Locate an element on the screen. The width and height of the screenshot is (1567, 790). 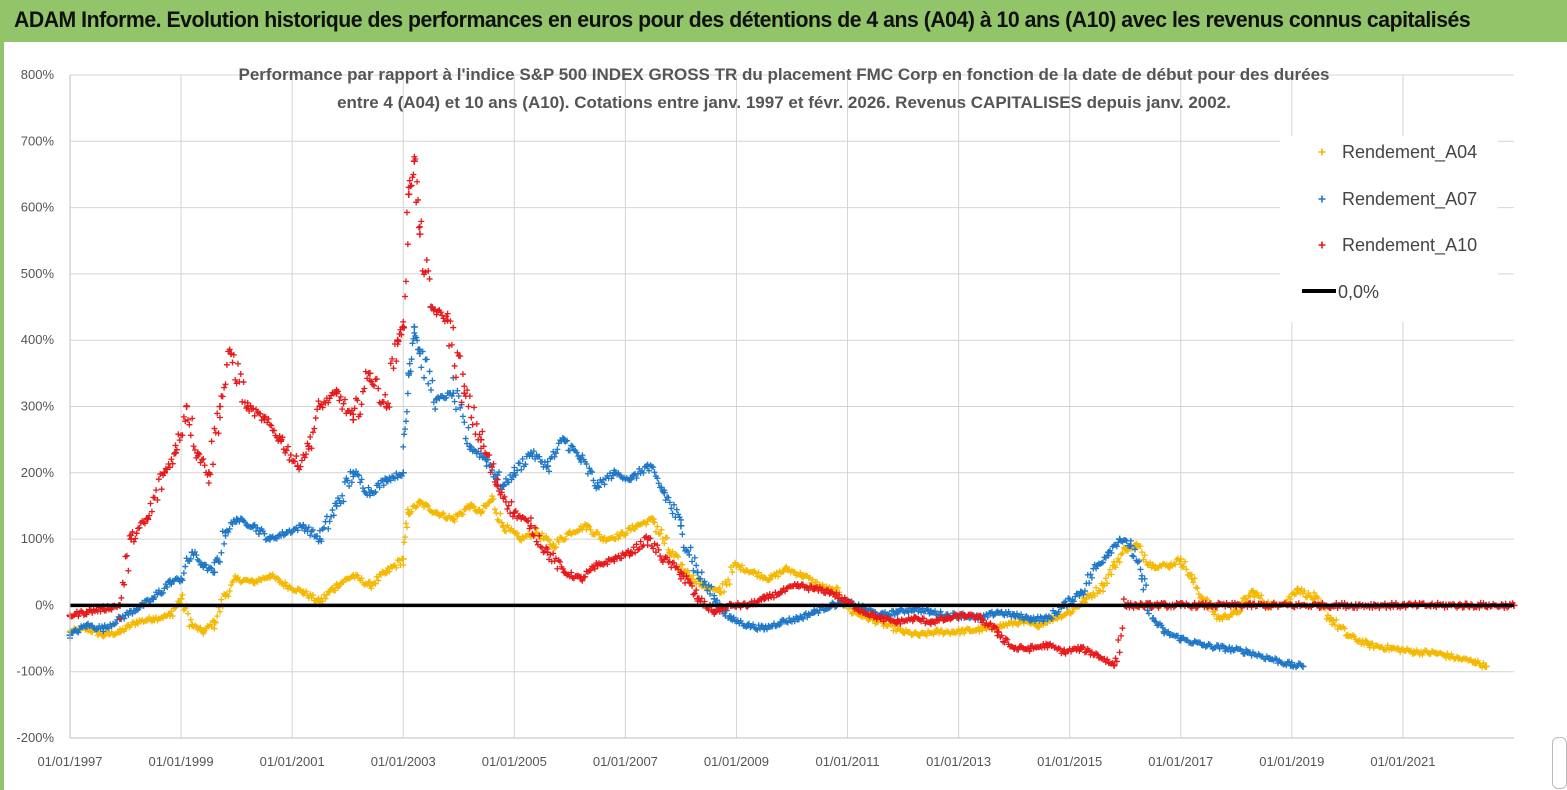
corner-scroll-handle is located at coordinates (1559, 763).